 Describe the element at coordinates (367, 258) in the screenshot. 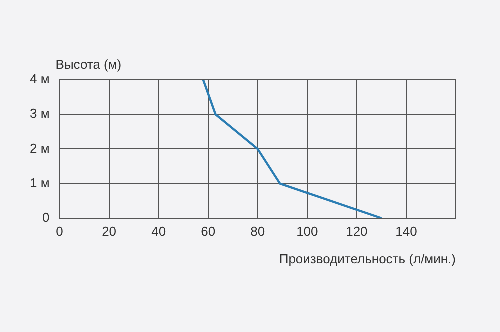

I see `x-axis-title: Производительность (л/мин.)` at that location.